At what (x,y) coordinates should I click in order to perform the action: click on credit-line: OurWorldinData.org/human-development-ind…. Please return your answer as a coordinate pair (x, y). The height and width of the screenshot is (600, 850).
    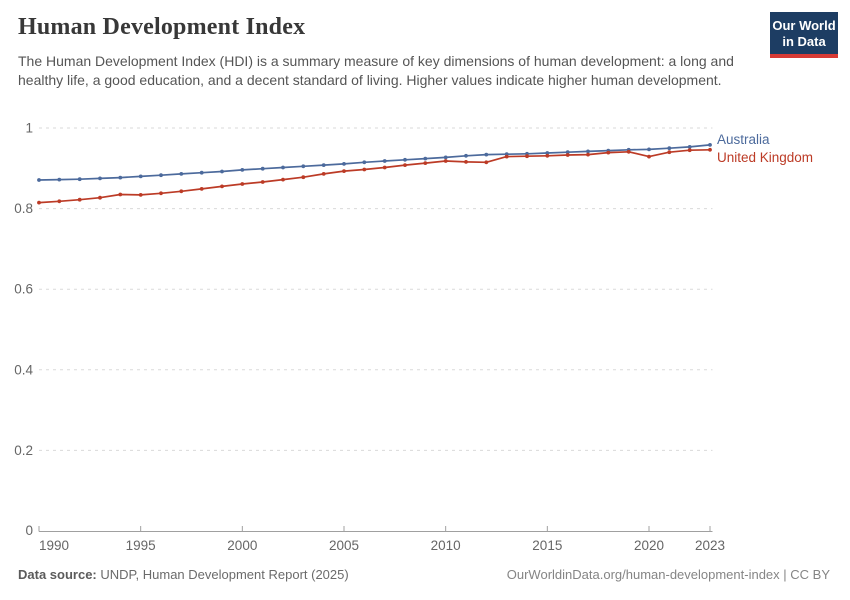
    Looking at the image, I should click on (668, 574).